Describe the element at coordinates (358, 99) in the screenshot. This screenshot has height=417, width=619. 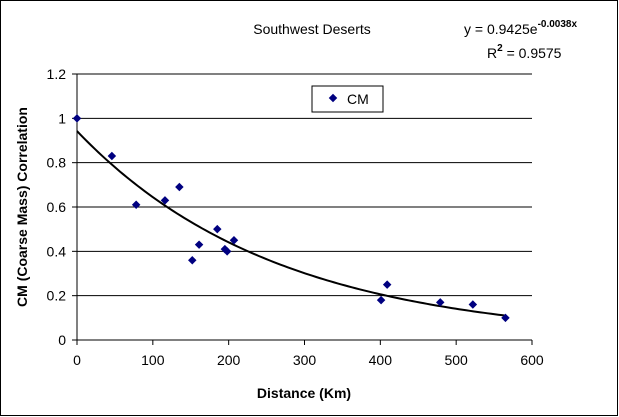
I see `legend-label: CM` at that location.